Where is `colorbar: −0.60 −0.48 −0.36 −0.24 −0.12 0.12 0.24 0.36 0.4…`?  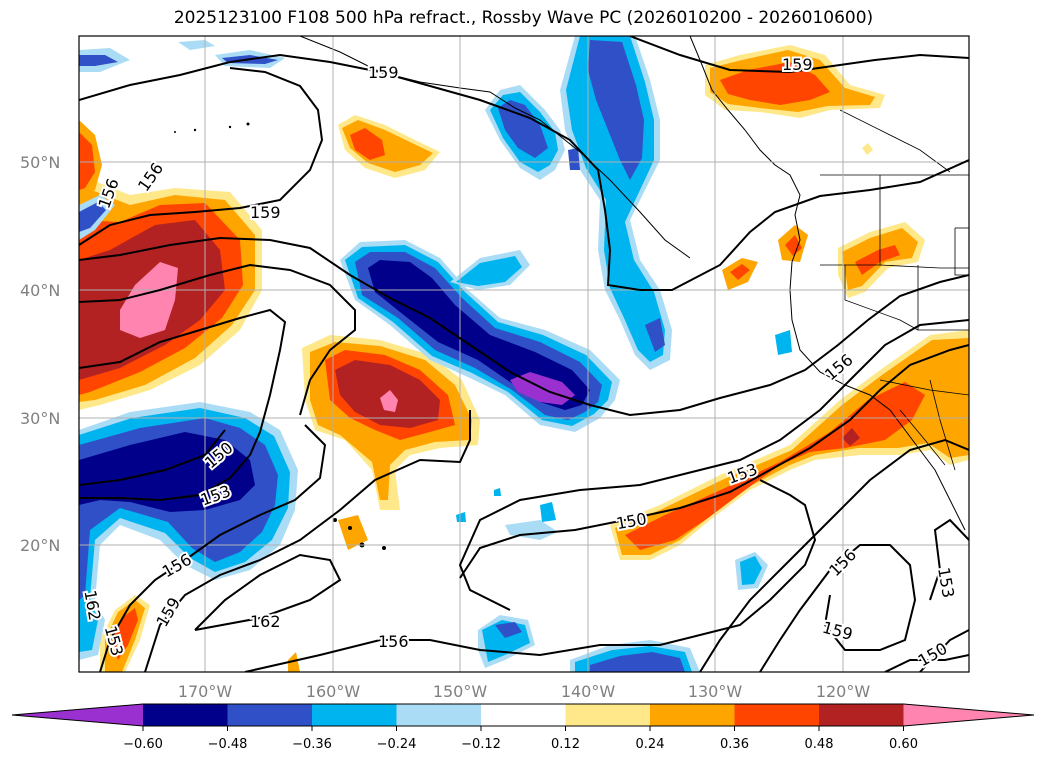
colorbar: −0.60 −0.48 −0.36 −0.24 −0.12 0.12 0.24 0.36 0.4… is located at coordinates (523, 727).